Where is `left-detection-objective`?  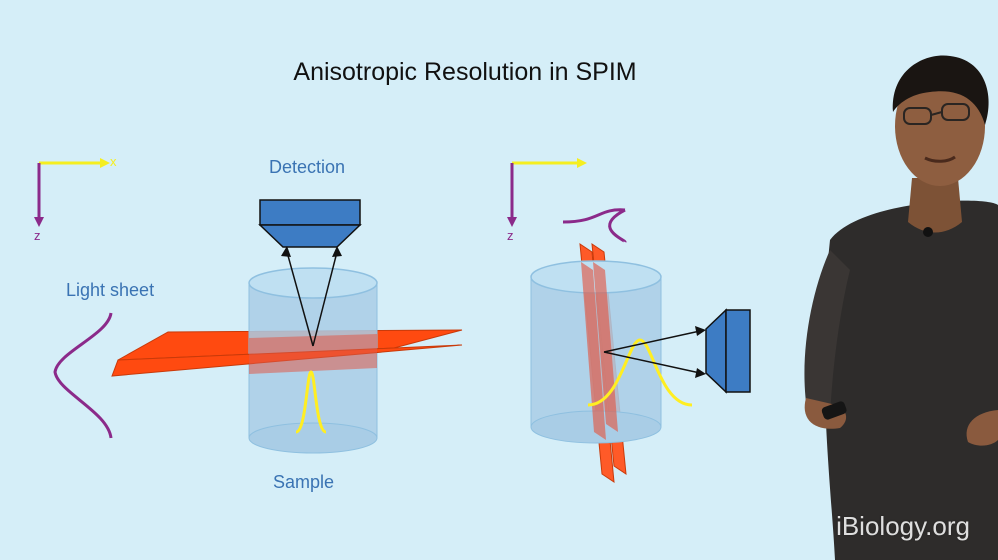
left-detection-objective is located at coordinates (310, 223).